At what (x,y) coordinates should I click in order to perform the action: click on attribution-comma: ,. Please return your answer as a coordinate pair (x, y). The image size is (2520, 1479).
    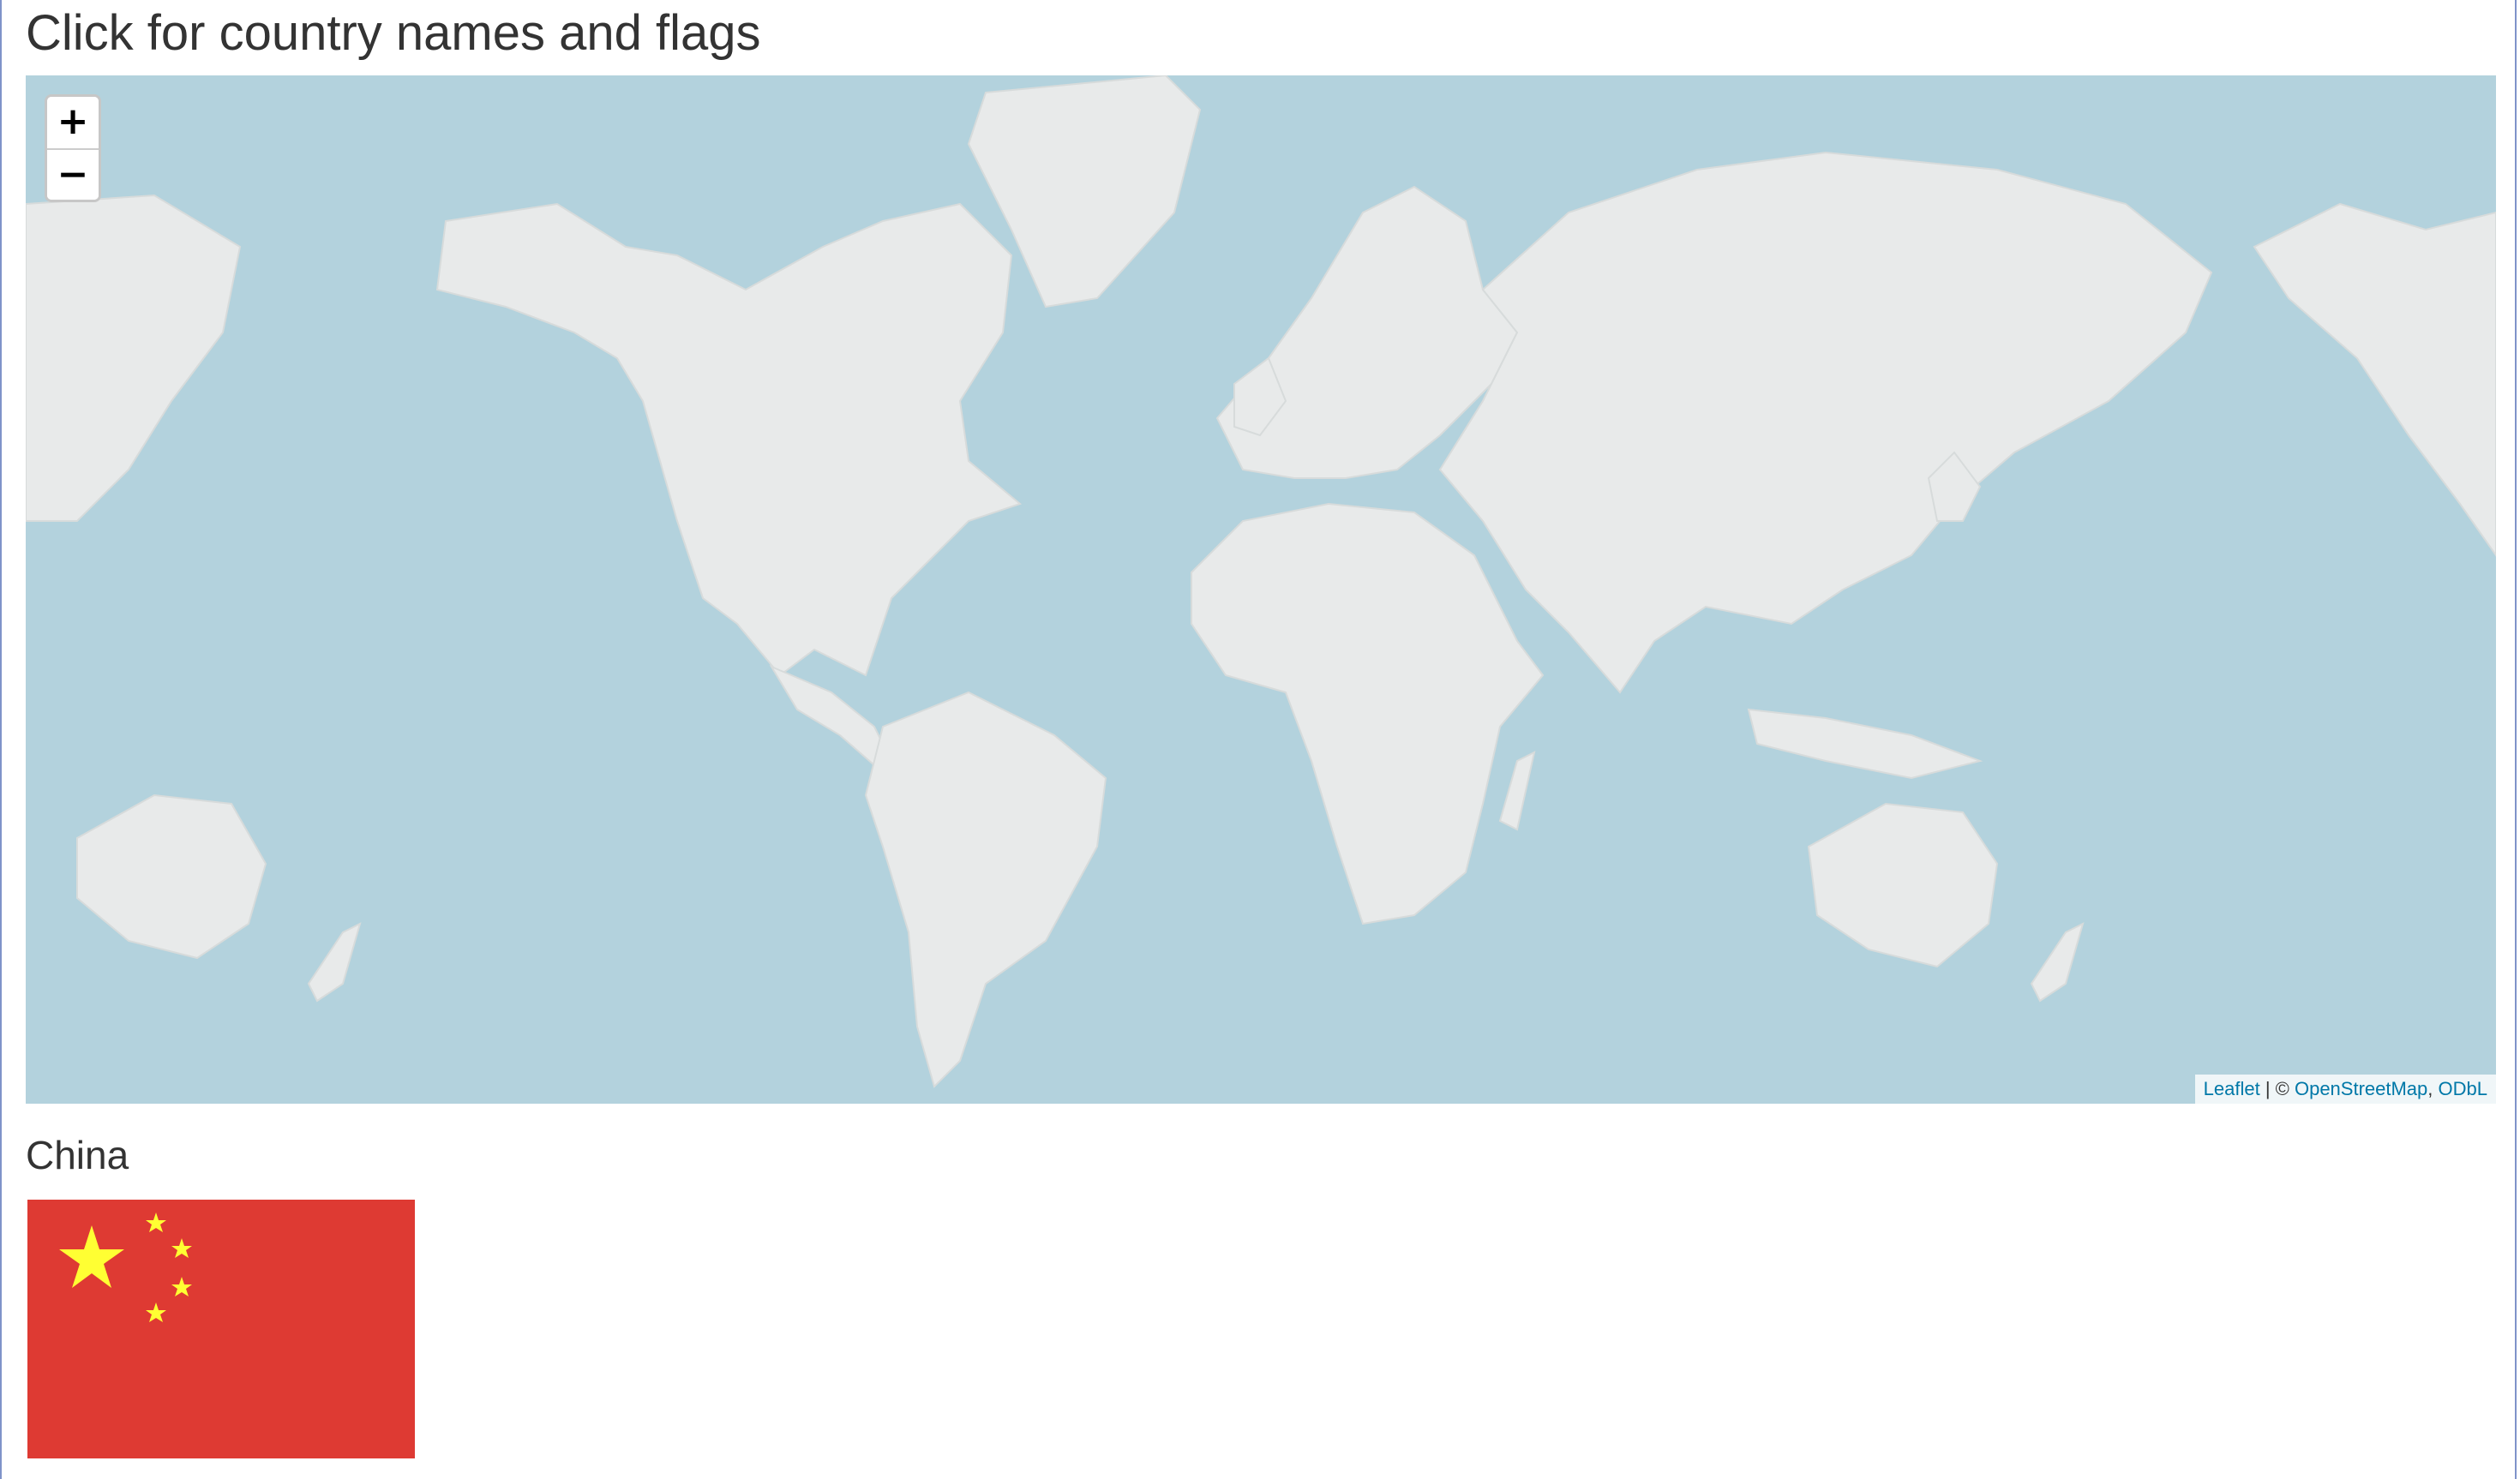
    Looking at the image, I should click on (2433, 1088).